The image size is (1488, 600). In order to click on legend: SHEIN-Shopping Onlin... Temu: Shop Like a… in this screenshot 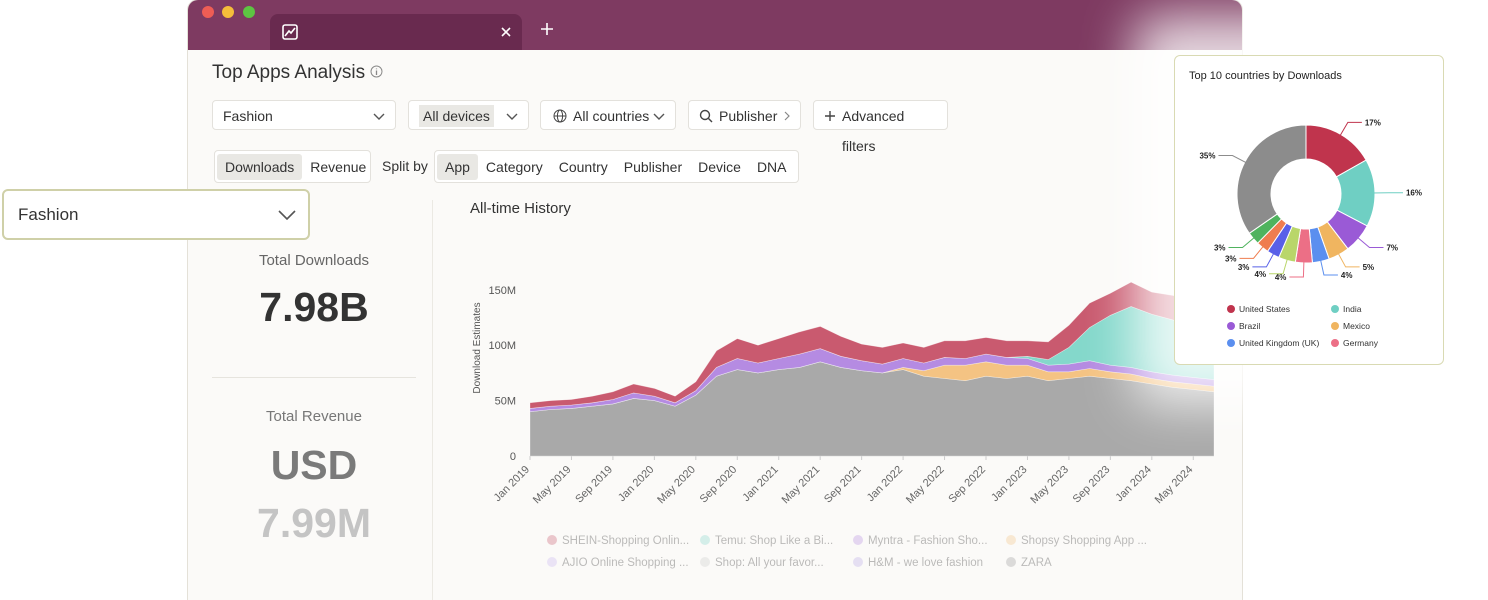, I will do `click(847, 552)`.